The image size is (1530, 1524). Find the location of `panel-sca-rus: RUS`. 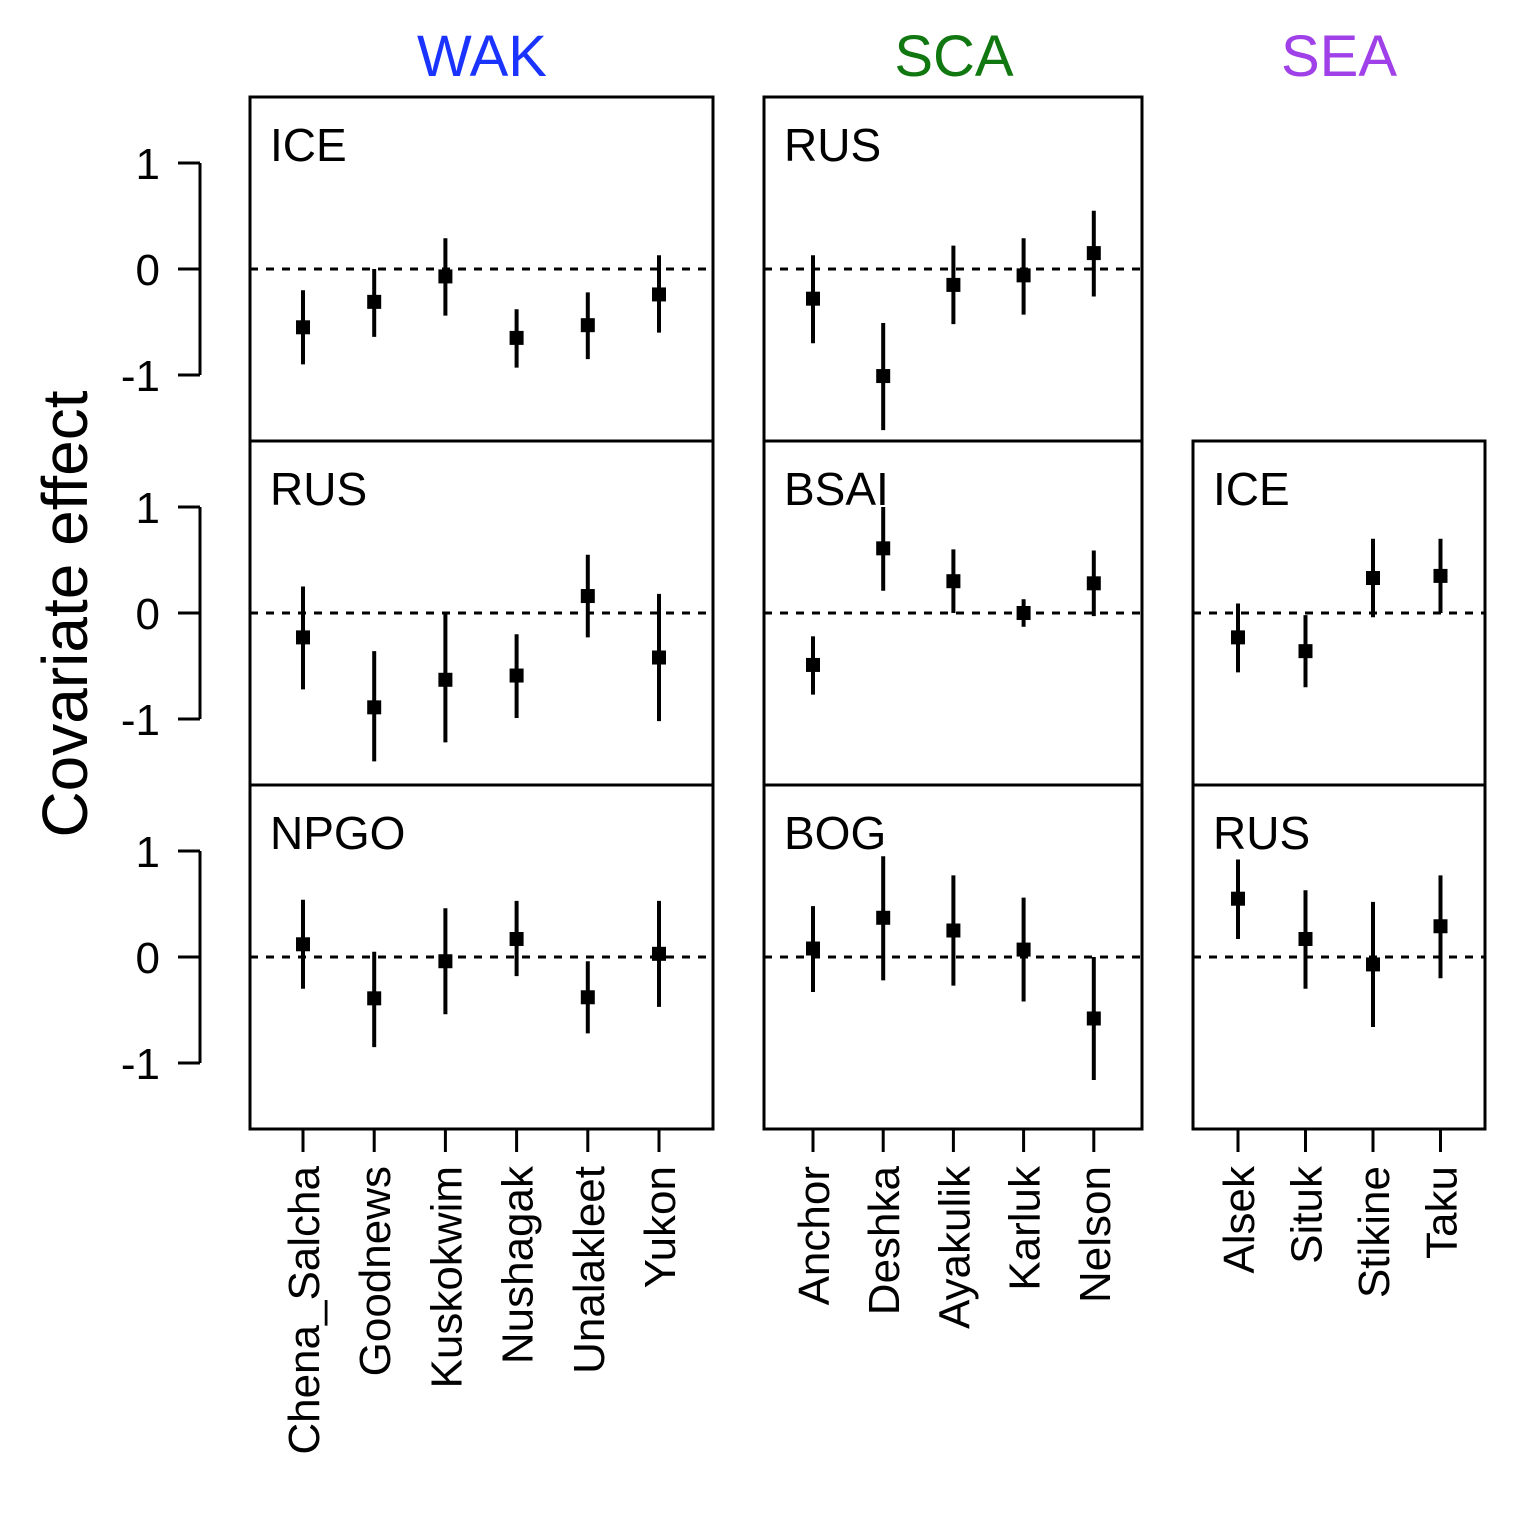

panel-sca-rus: RUS is located at coordinates (953, 269).